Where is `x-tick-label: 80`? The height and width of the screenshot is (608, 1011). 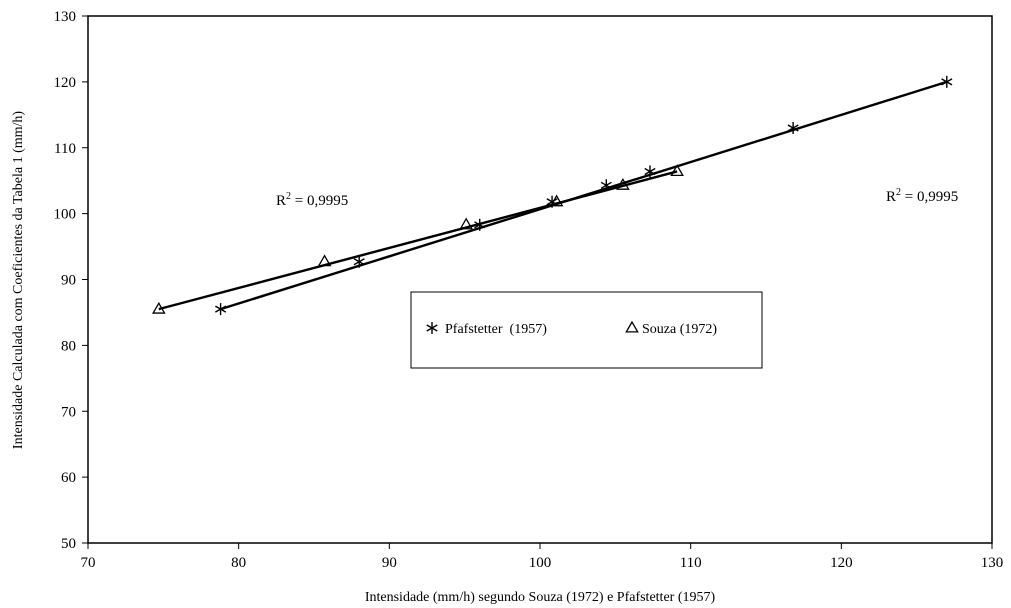
x-tick-label: 80 is located at coordinates (238, 563).